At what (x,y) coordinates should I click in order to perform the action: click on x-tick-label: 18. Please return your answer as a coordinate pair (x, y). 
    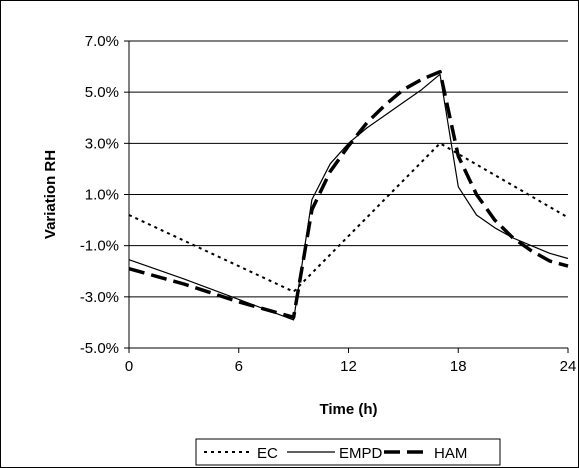
    Looking at the image, I should click on (458, 366).